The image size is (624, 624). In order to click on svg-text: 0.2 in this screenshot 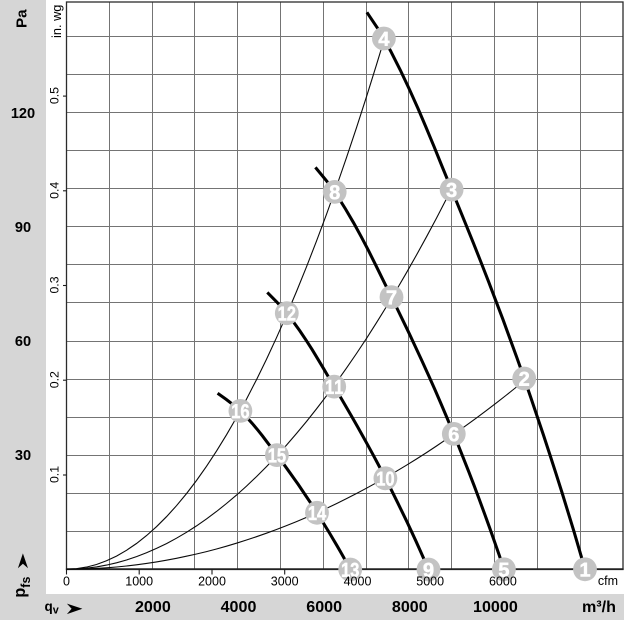, I will do `click(55, 379)`.